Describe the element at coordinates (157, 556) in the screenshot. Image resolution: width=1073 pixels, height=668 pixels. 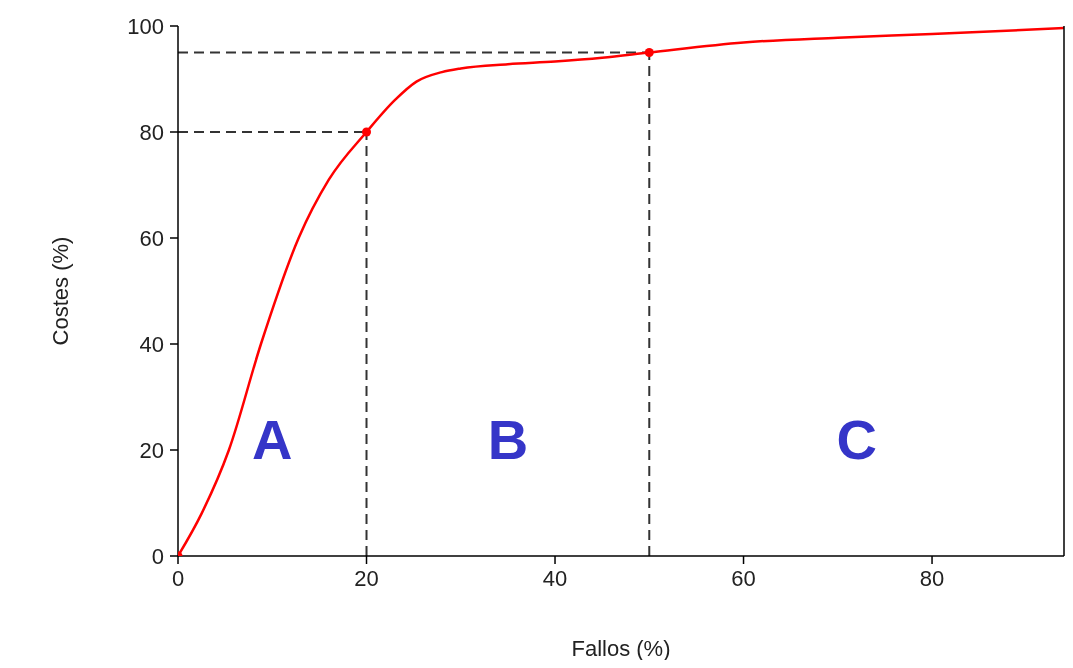
I see `y-tick-label: 0` at that location.